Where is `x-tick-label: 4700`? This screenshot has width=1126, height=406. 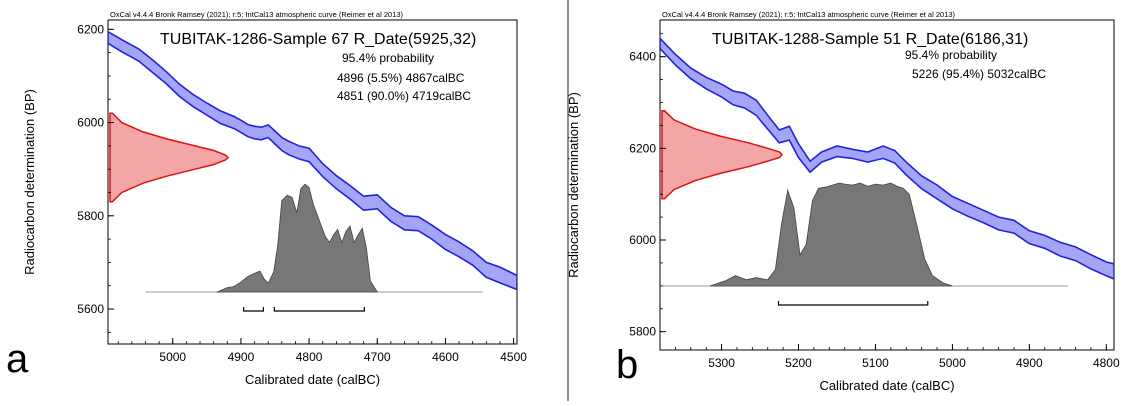
x-tick-label: 4700 is located at coordinates (377, 357).